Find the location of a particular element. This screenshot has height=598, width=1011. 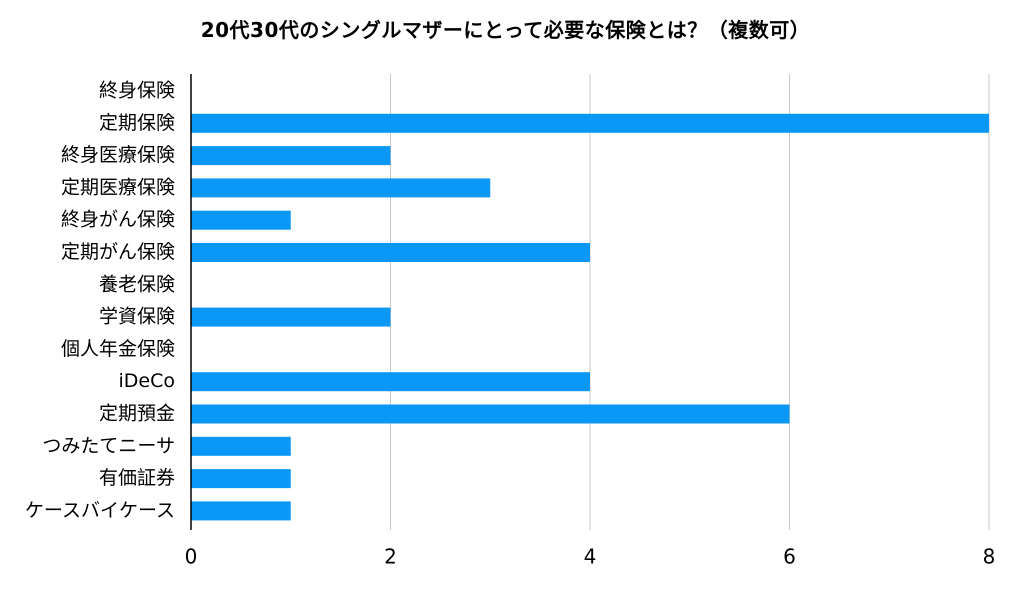

x-tick-label: 0 is located at coordinates (191, 557).